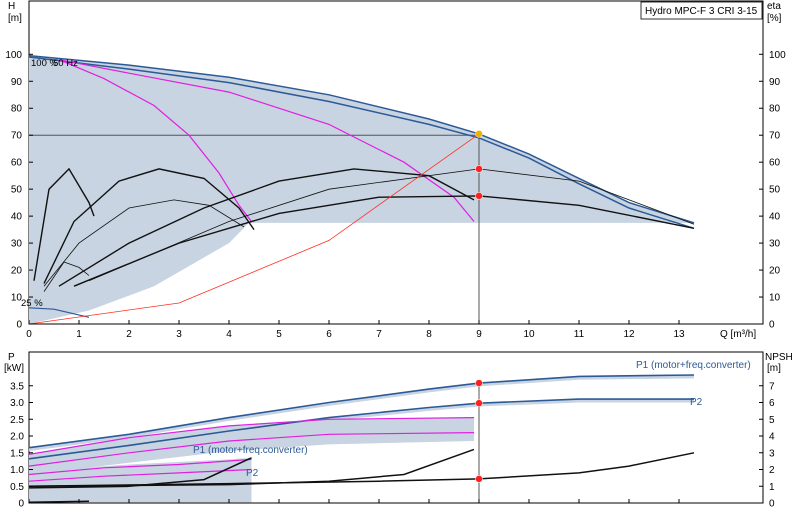 The image size is (800, 520). What do you see at coordinates (774, 368) in the screenshot?
I see `bottom-yunit-right: [m]` at bounding box center [774, 368].